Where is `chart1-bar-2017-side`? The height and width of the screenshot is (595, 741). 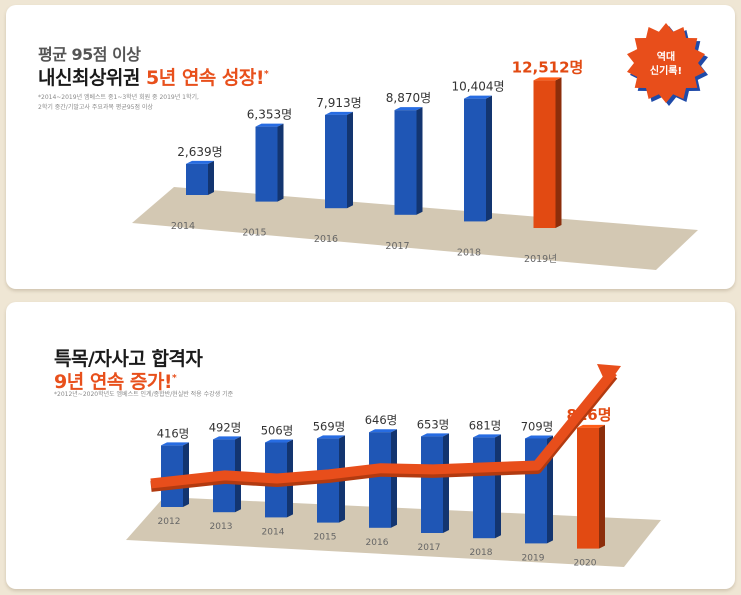
chart1-bar-2017-side is located at coordinates (419, 161).